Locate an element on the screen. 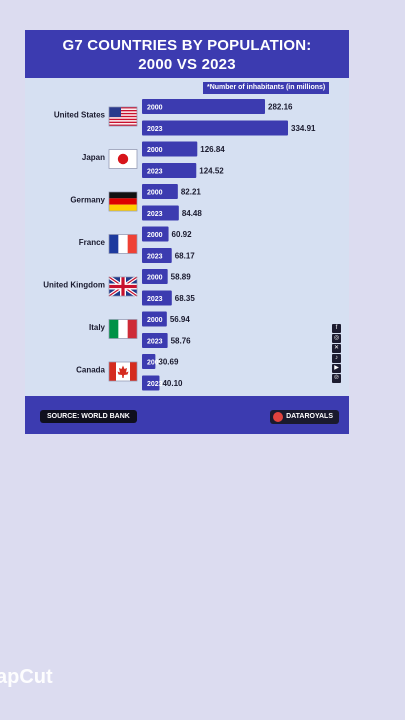 This screenshot has width=405, height=720. italy-flag-icon is located at coordinates (123, 329).